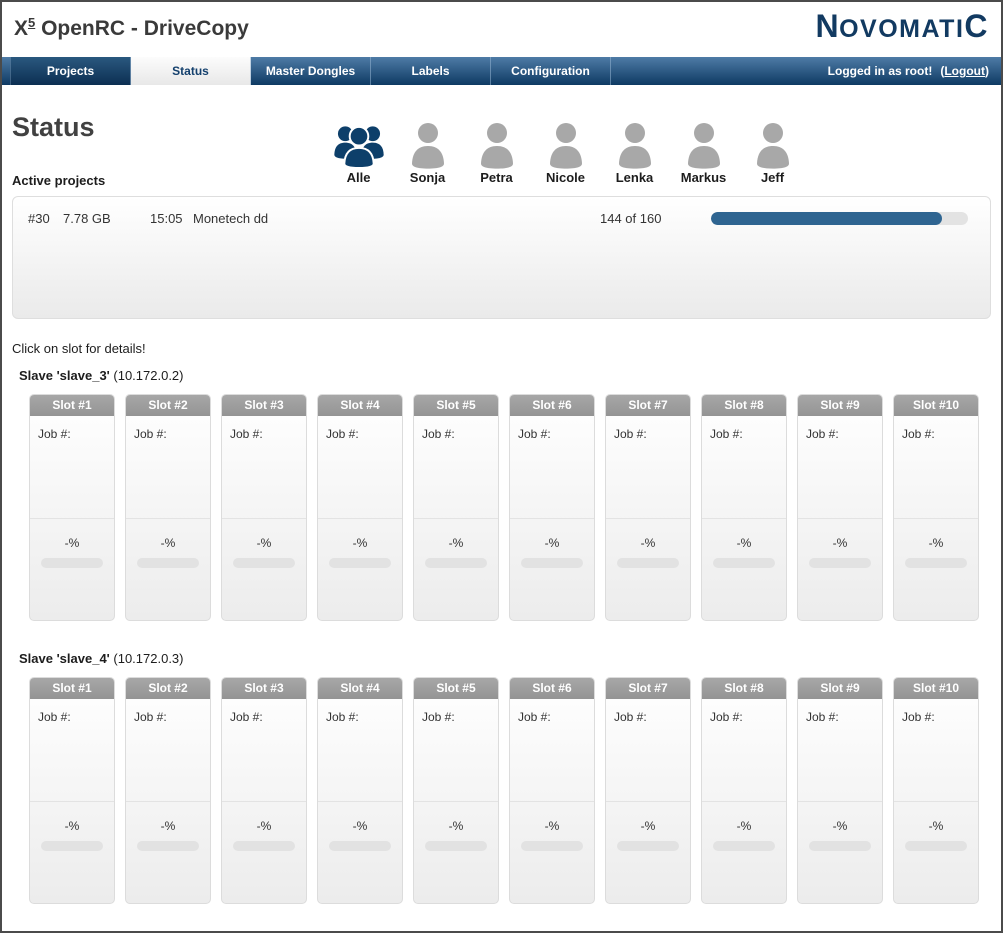 The height and width of the screenshot is (933, 1003). I want to click on slave-ip: (10.172.0.3), so click(148, 658).